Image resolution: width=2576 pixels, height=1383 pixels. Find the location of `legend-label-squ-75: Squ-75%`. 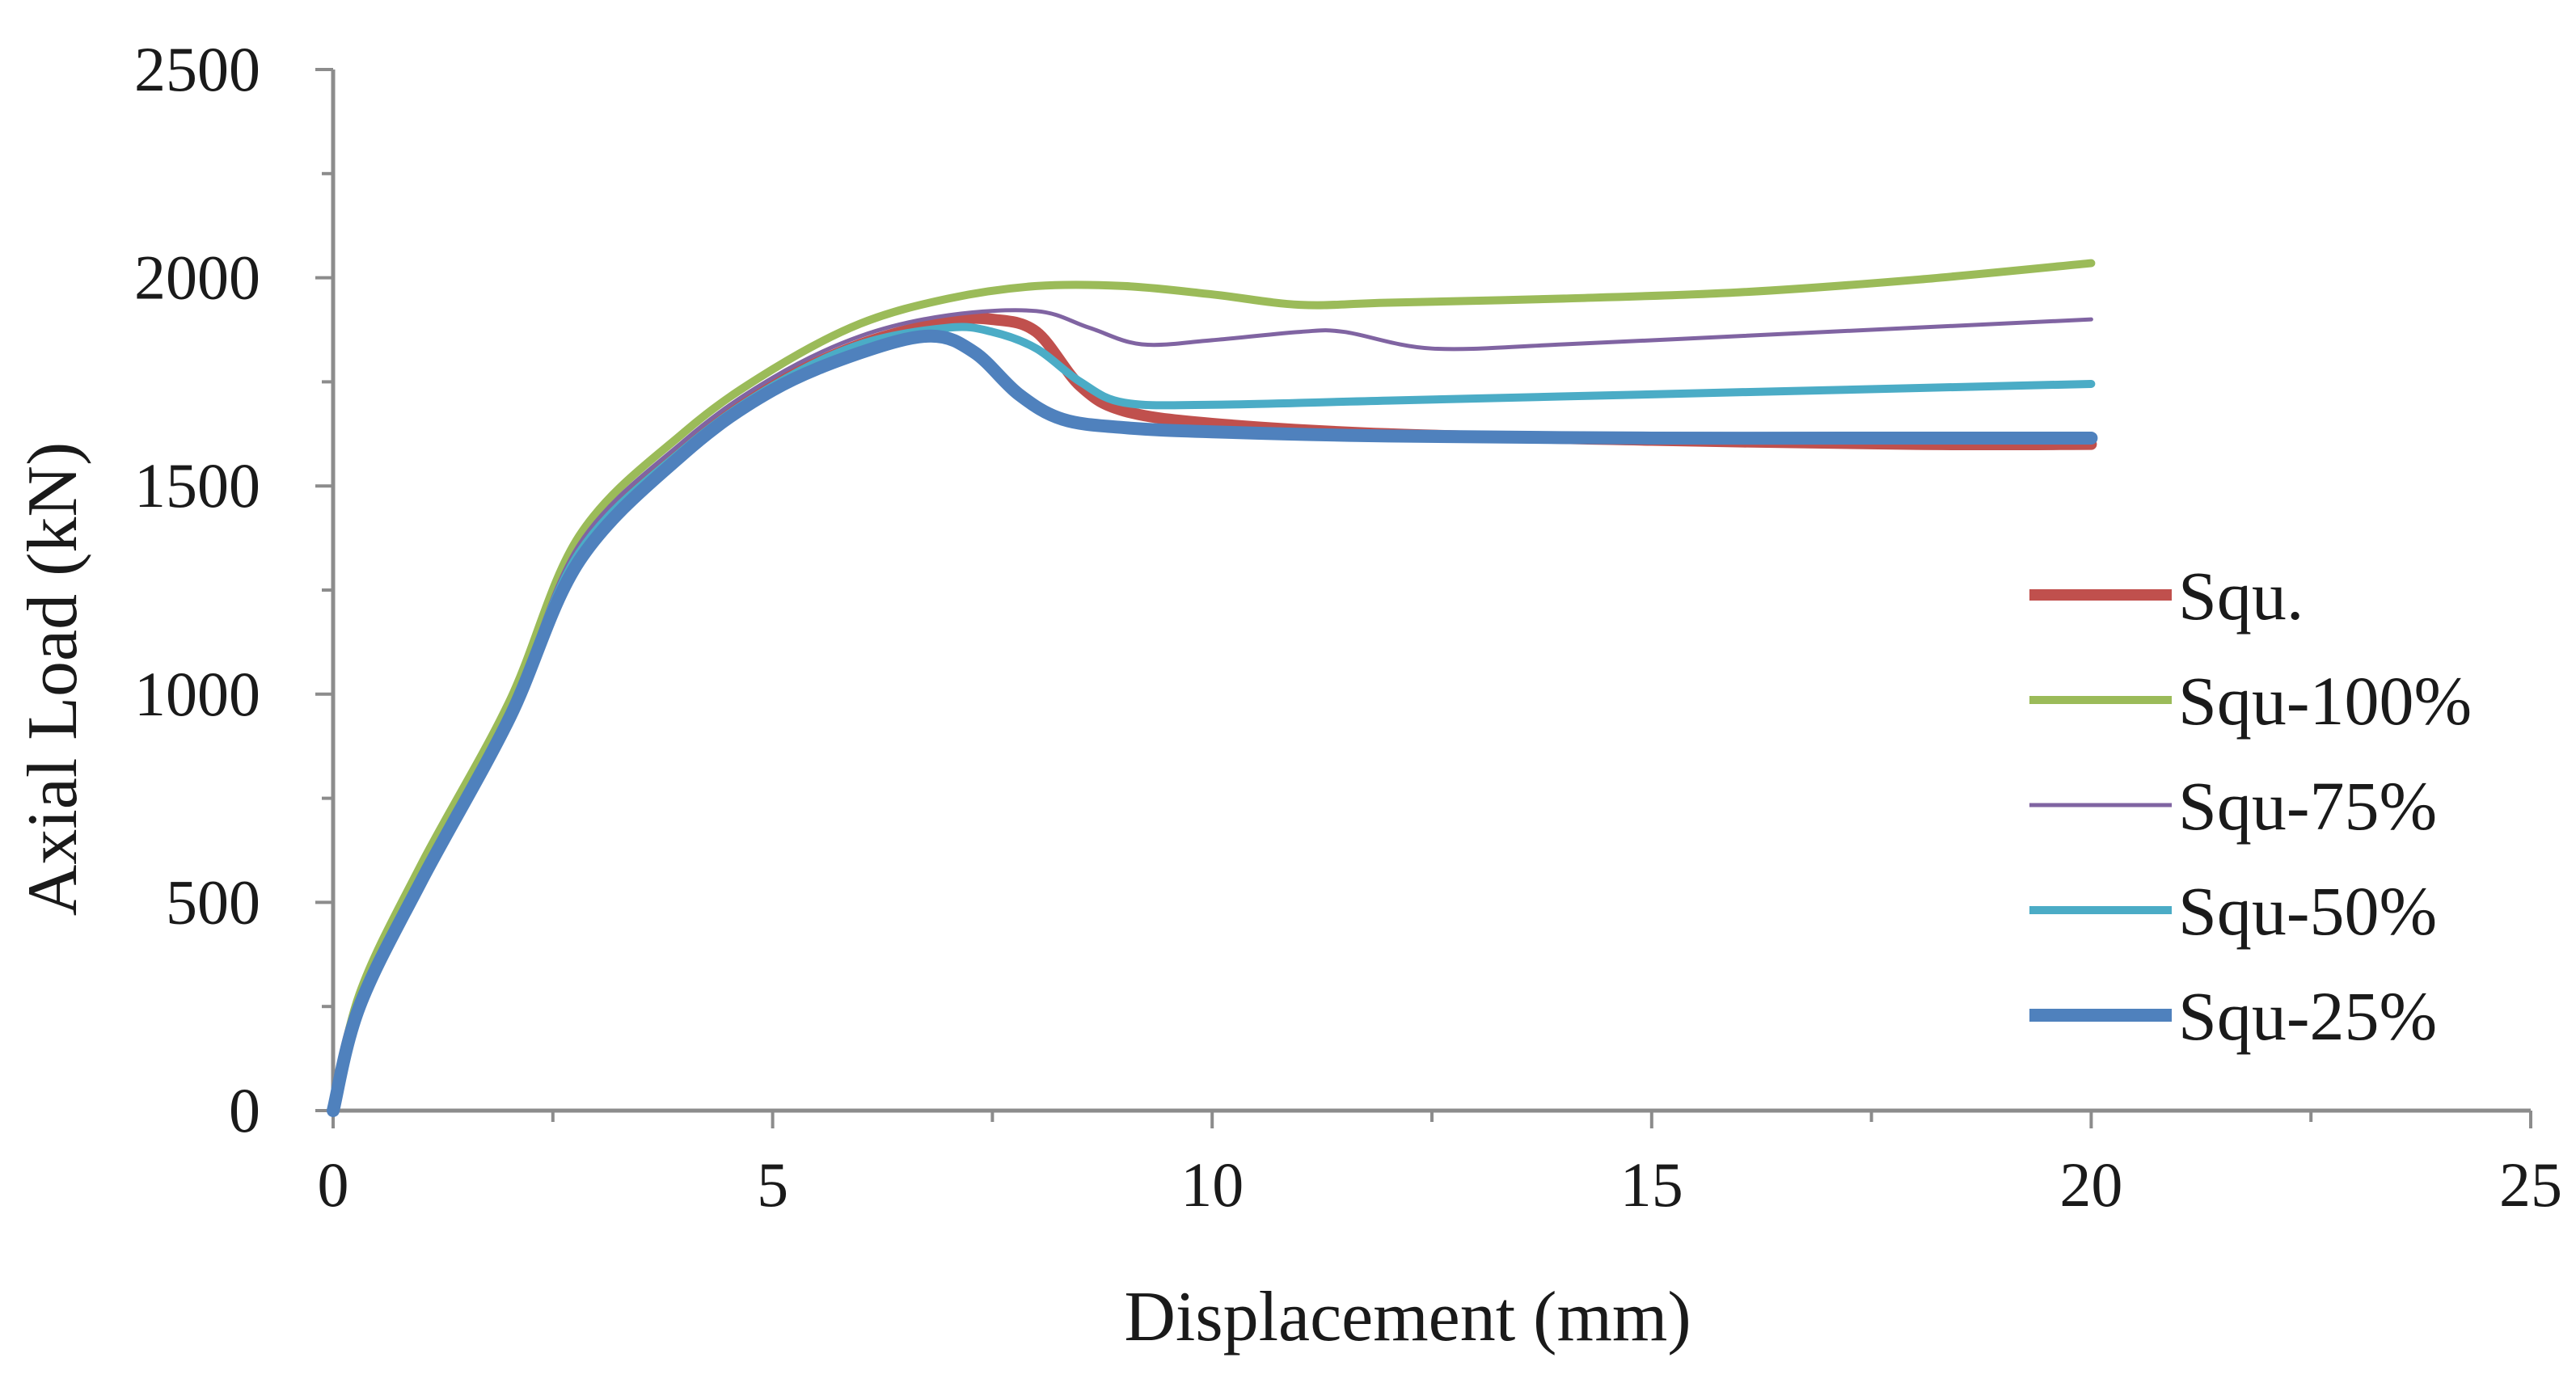

legend-label-squ-75: Squ-75% is located at coordinates (2307, 806).